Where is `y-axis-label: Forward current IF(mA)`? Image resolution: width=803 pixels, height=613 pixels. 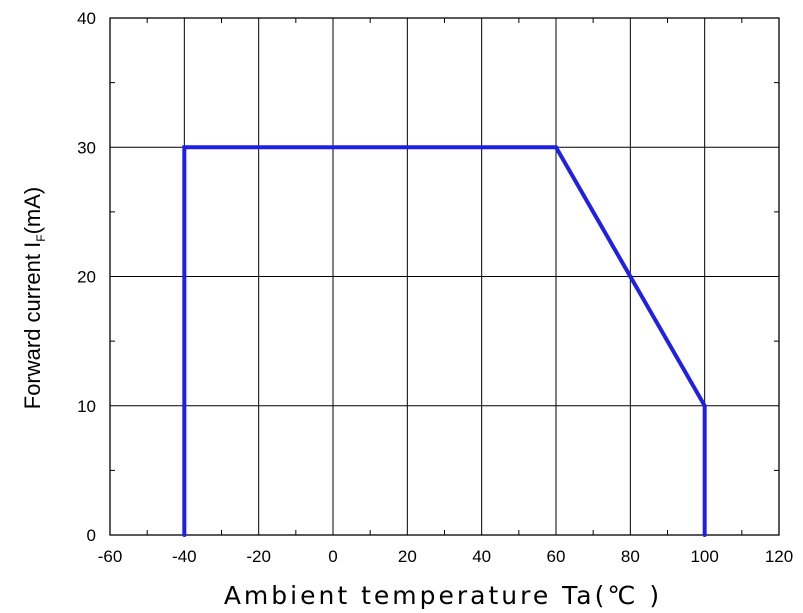 y-axis-label: Forward current IF(mA) is located at coordinates (34, 298).